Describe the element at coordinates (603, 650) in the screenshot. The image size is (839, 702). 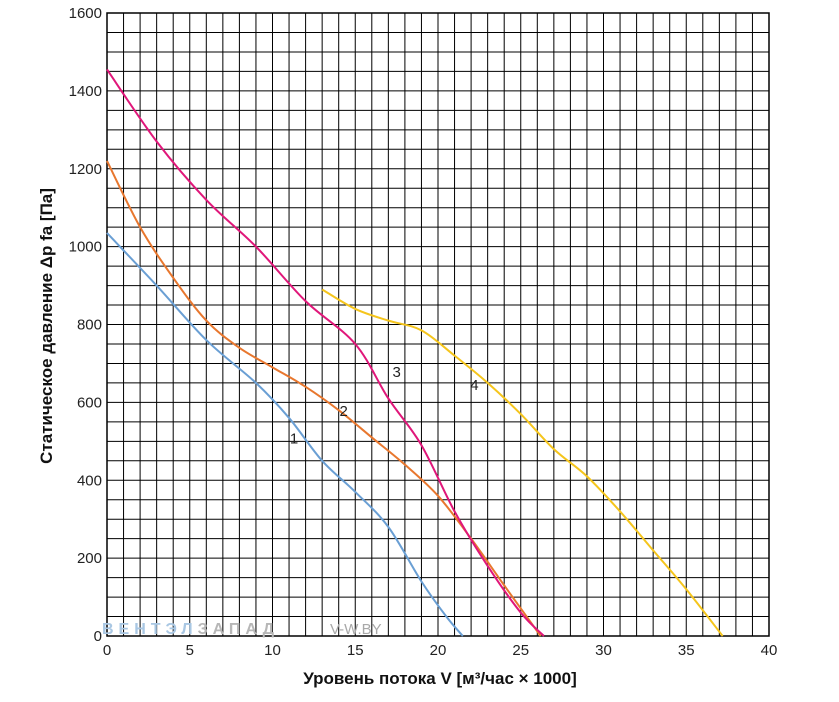
I see `x-tick-label: 30` at that location.